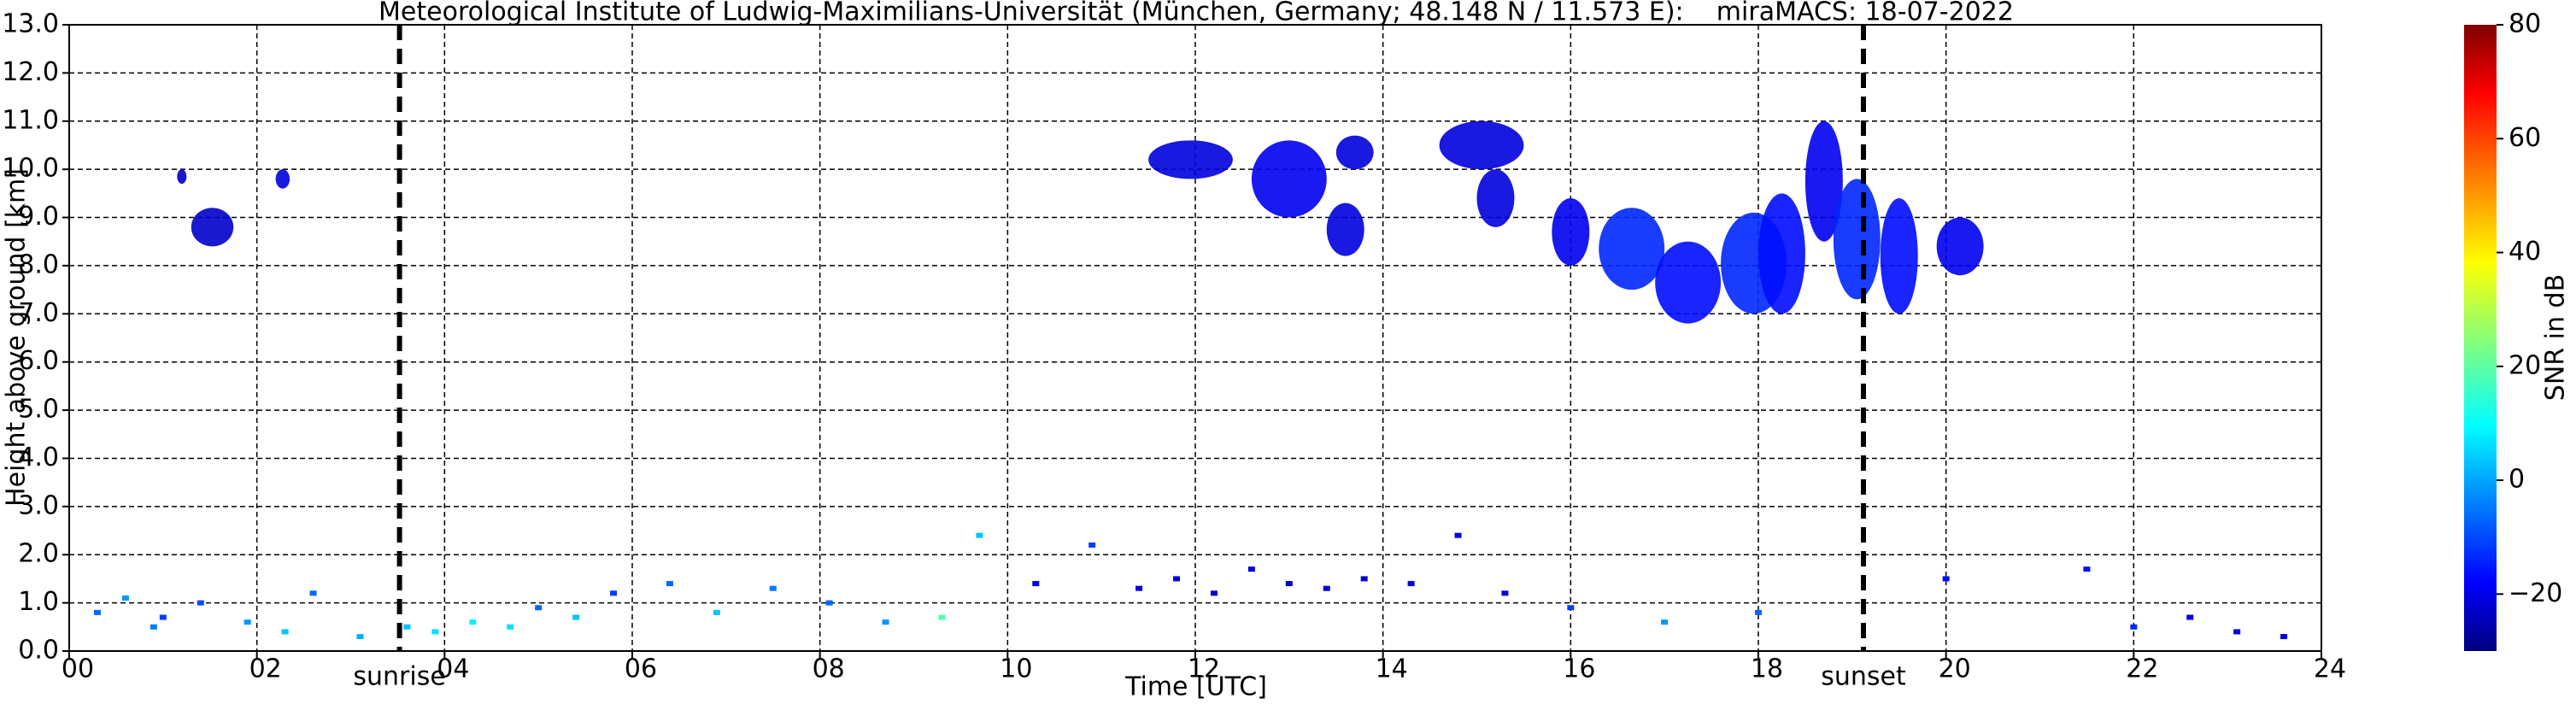 This screenshot has width=2576, height=704. What do you see at coordinates (38, 313) in the screenshot?
I see `y-tick-label: 7.0` at bounding box center [38, 313].